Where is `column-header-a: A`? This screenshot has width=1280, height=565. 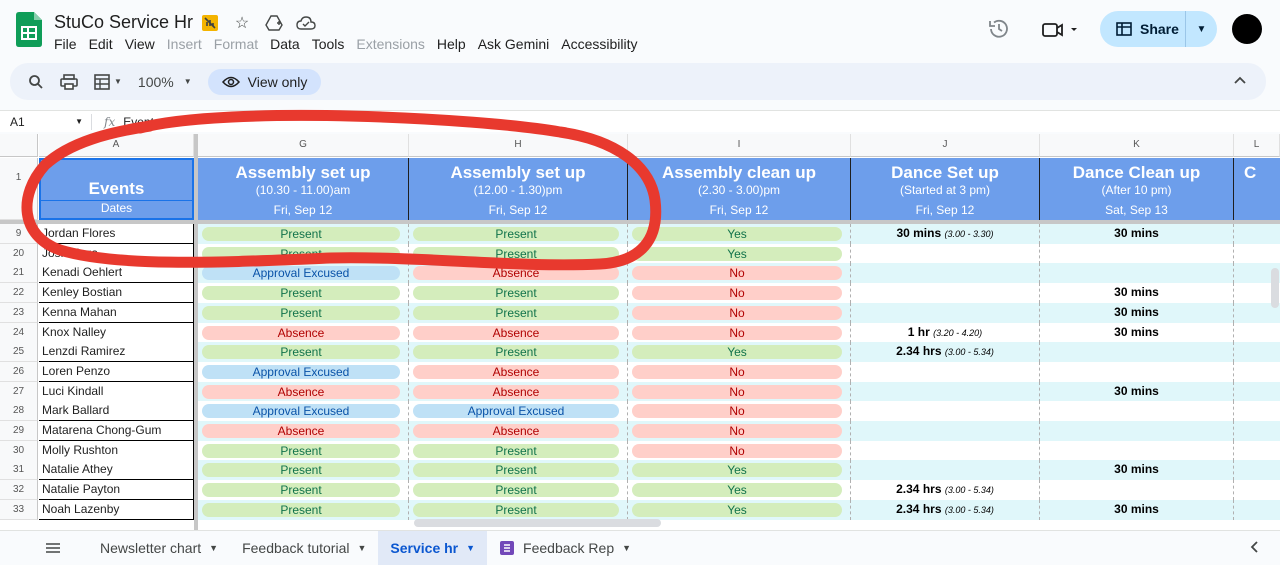 column-header-a: A is located at coordinates (116, 145).